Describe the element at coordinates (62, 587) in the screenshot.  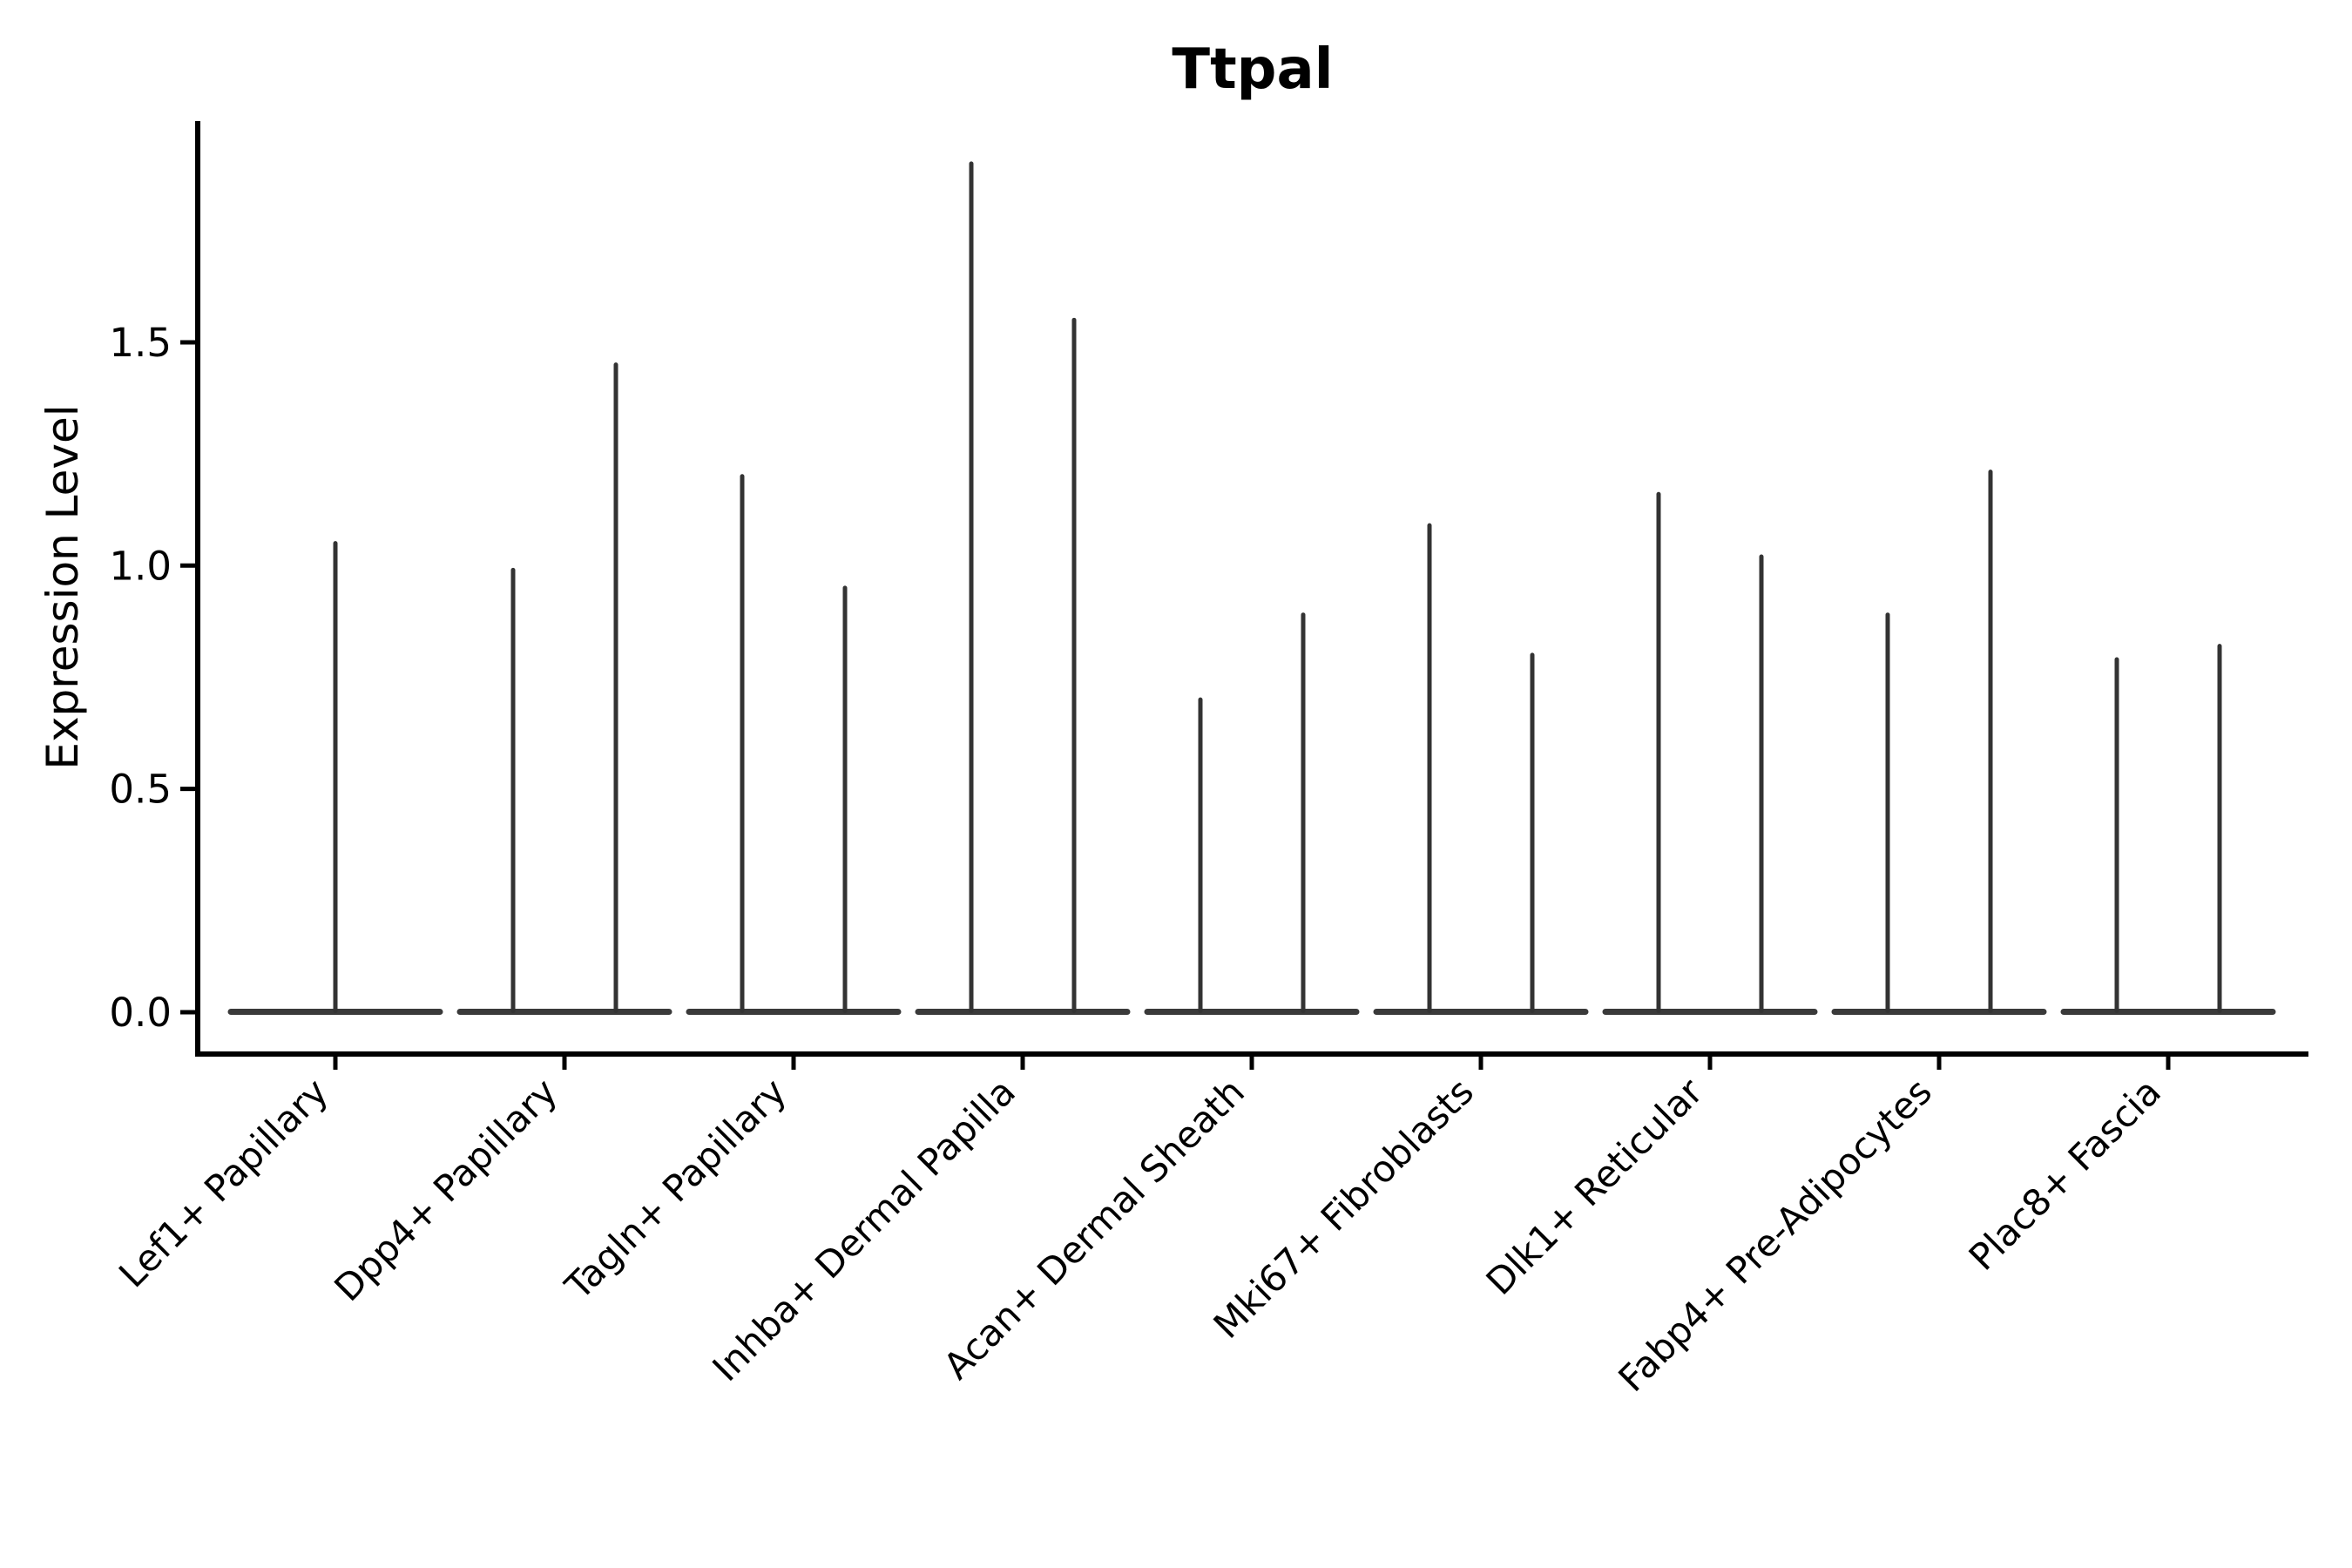
I see `y-axis-title: Expression Level` at that location.